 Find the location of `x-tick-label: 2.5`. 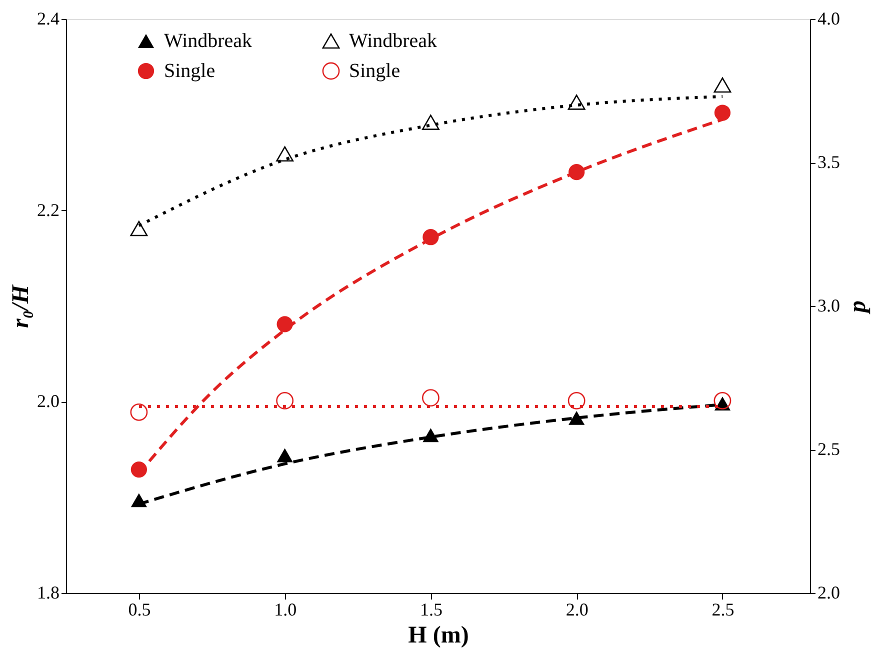

x-tick-label: 2.5 is located at coordinates (723, 610).